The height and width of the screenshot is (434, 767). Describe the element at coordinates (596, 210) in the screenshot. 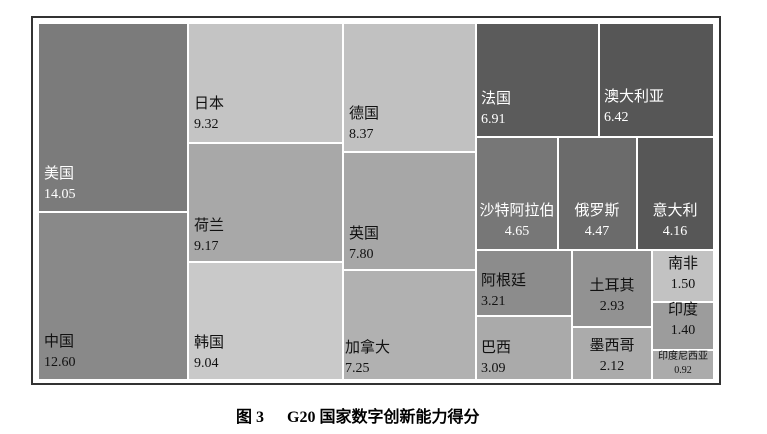

I see `cell-label: 俄罗斯` at that location.